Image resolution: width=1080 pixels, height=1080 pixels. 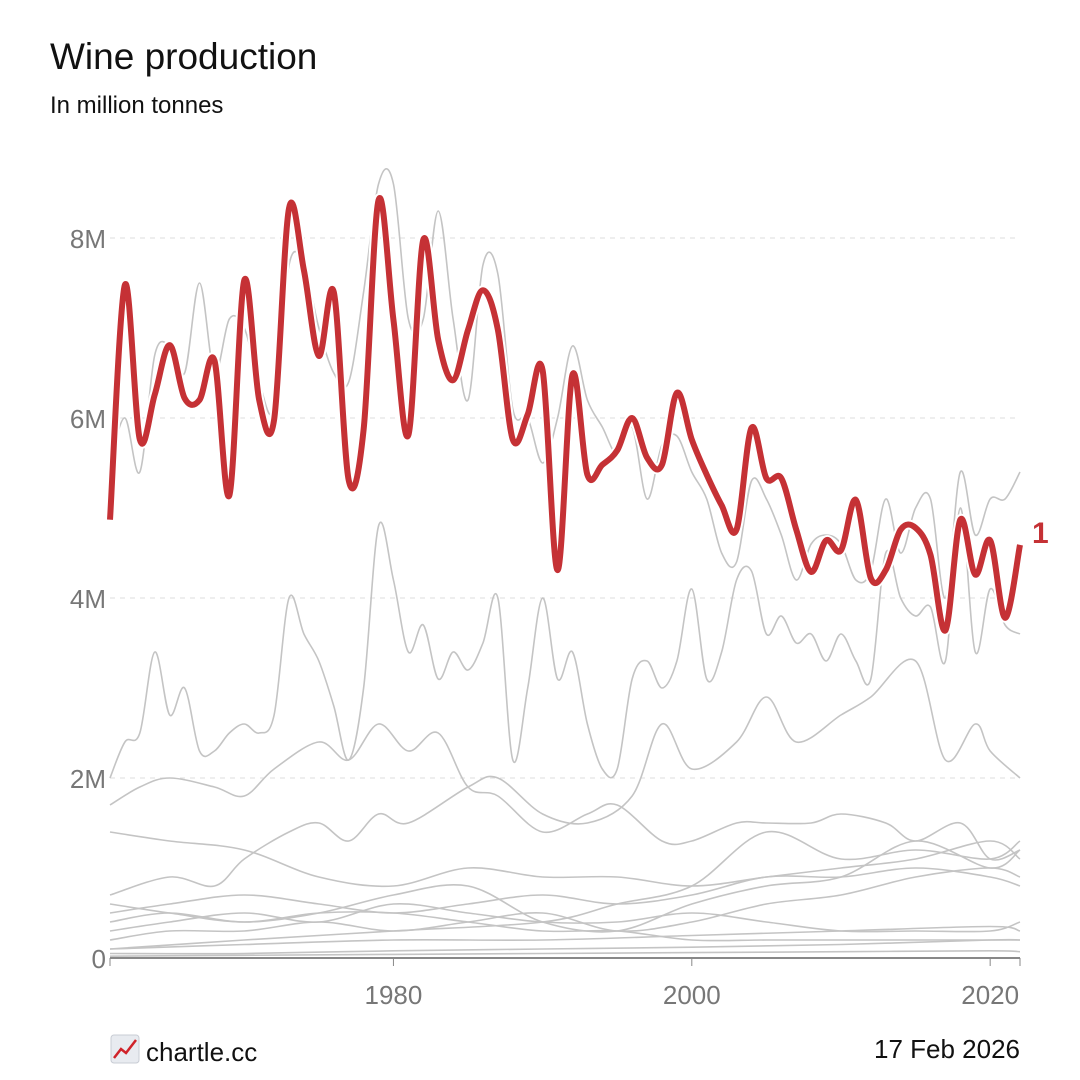 I want to click on footer-date: 17 Feb 2026, so click(x=946, y=1049).